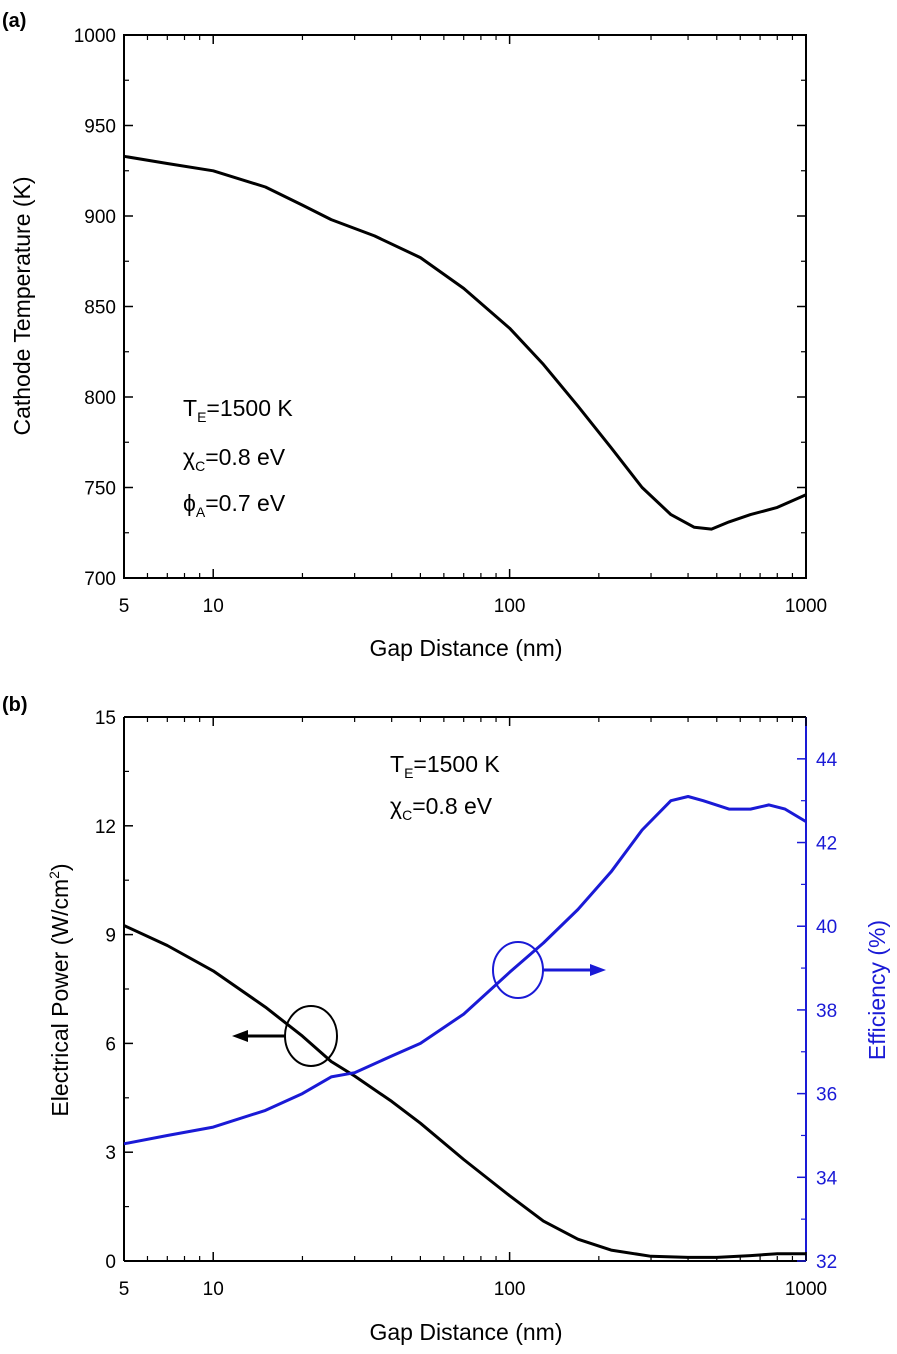 The height and width of the screenshot is (1354, 897). Describe the element at coordinates (110, 1262) in the screenshot. I see `y-tick-label: 0` at that location.